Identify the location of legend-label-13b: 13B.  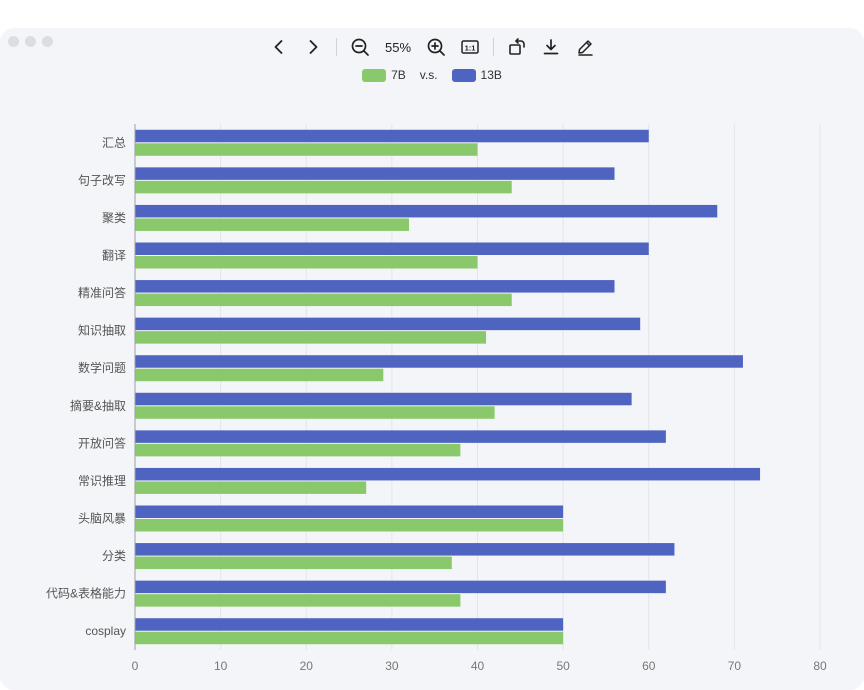
(491, 75).